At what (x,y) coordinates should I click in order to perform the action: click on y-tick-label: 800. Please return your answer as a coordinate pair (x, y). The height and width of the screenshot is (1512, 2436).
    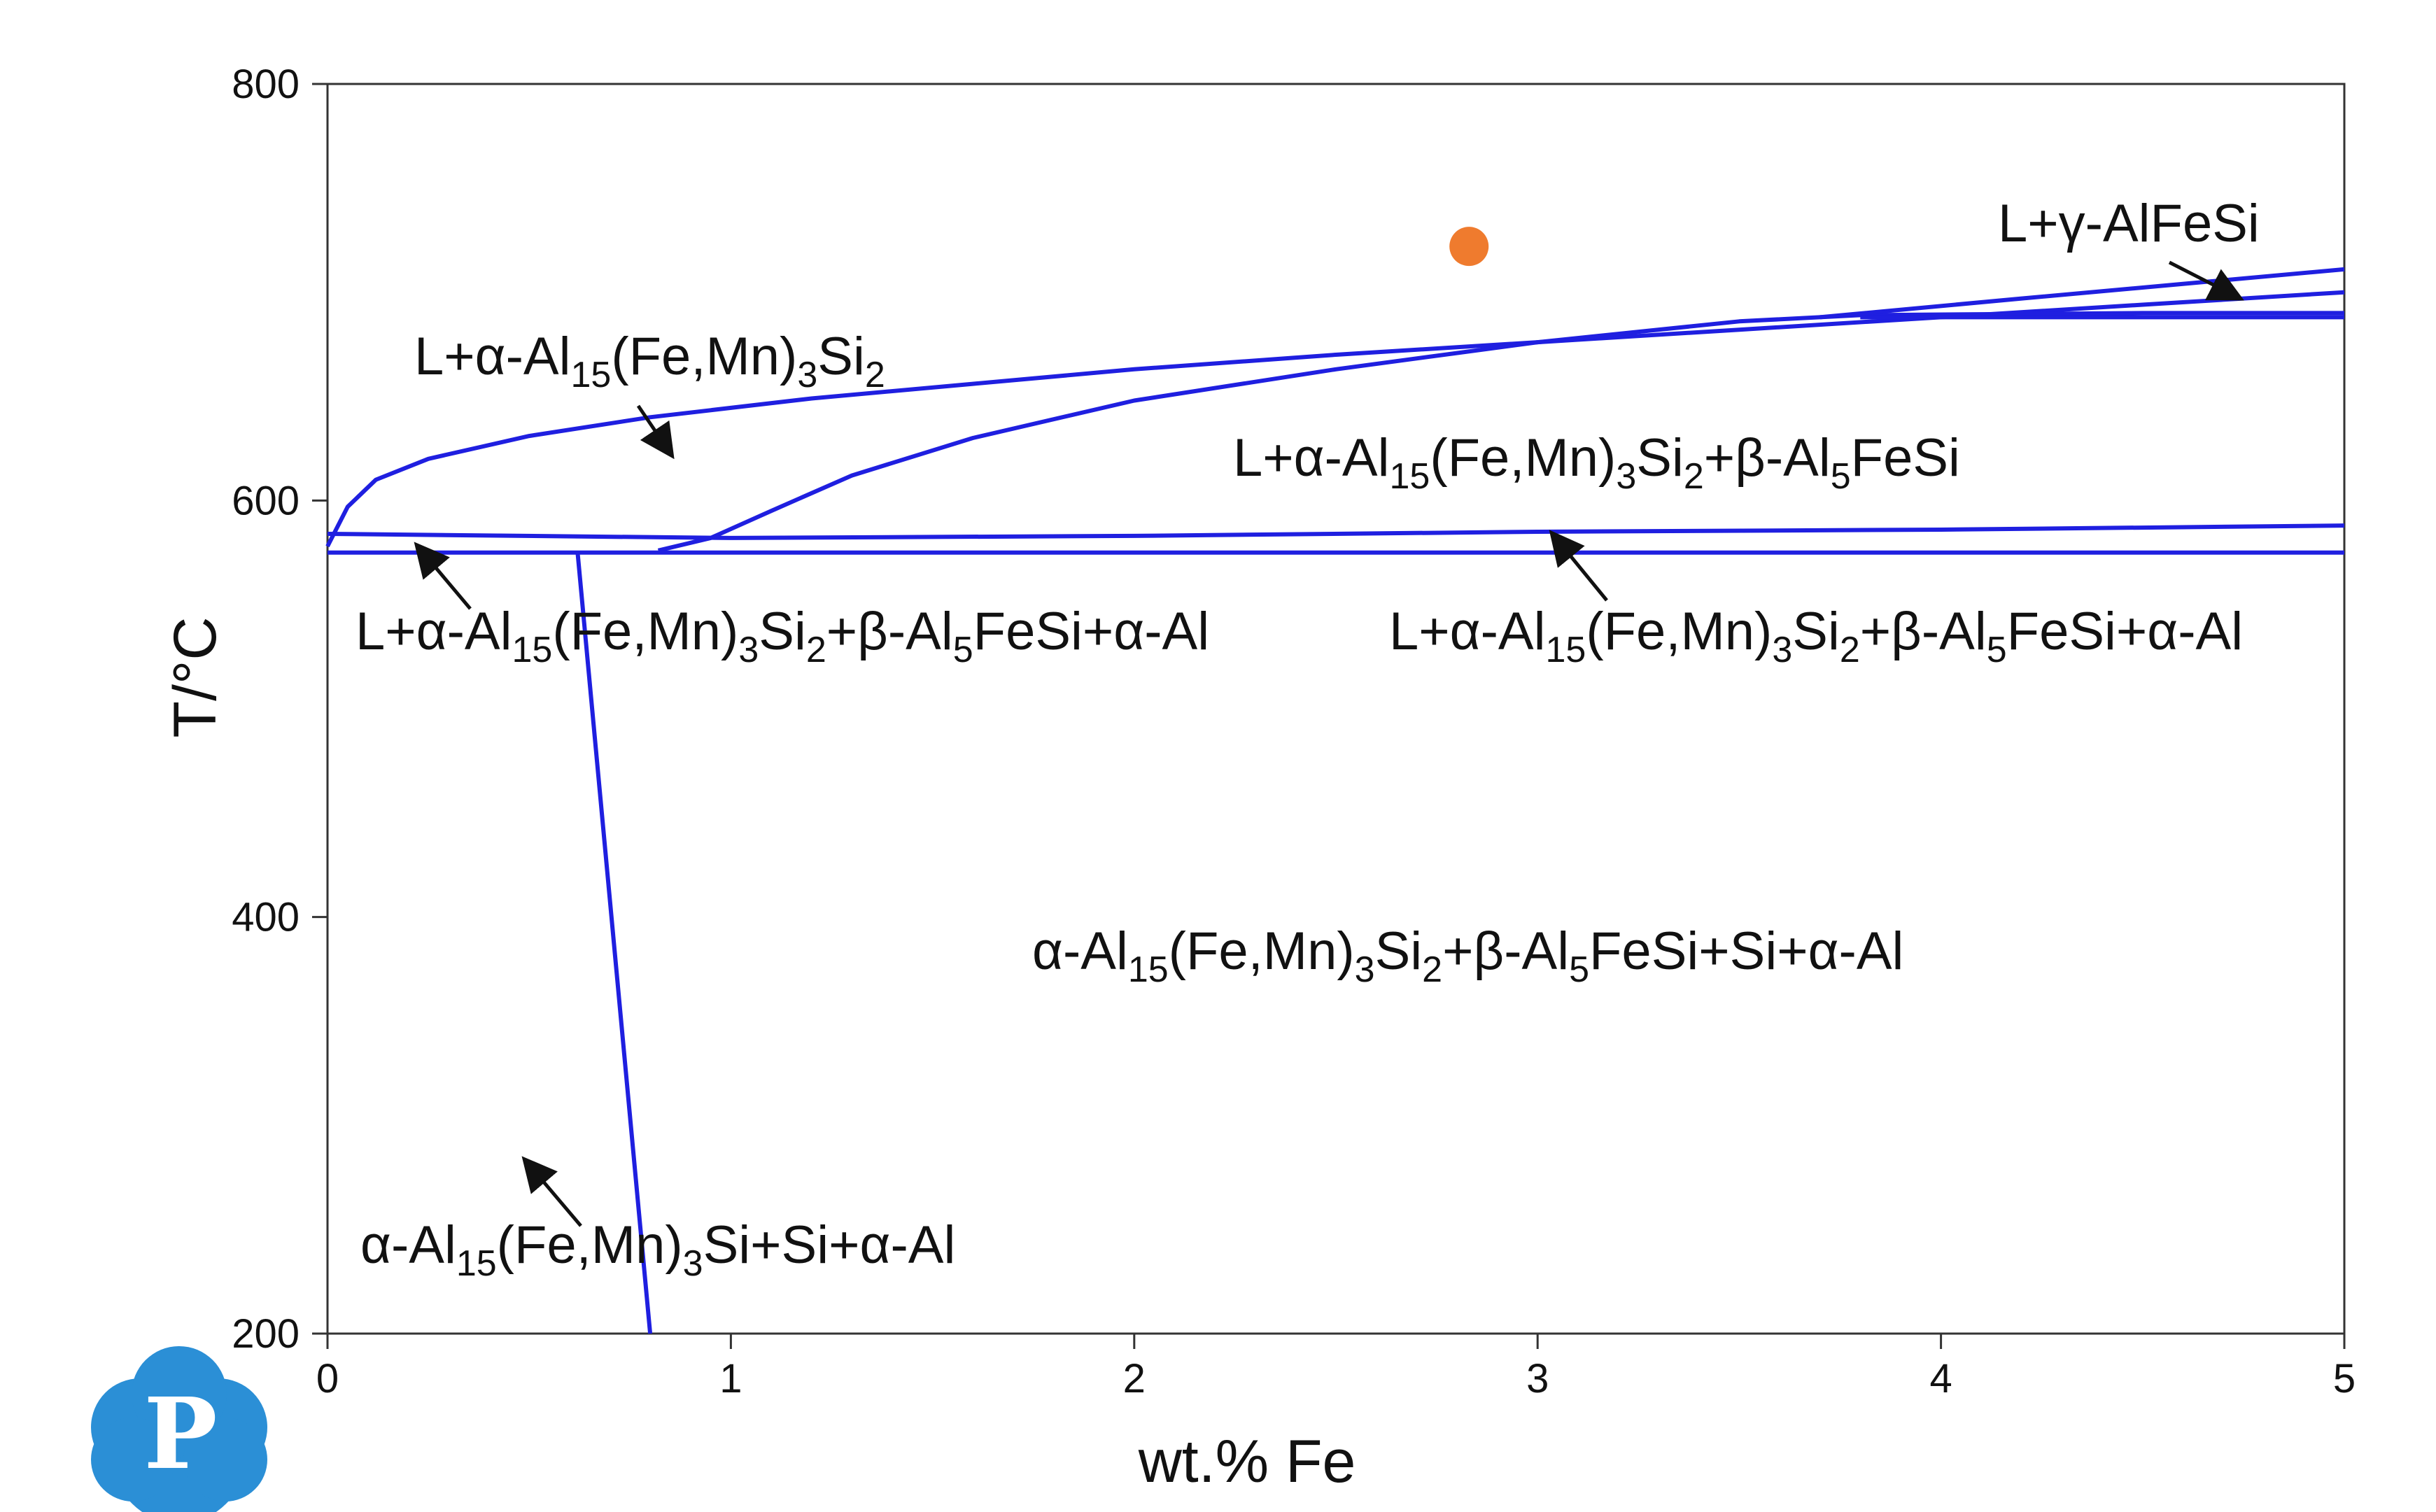
    Looking at the image, I should click on (266, 84).